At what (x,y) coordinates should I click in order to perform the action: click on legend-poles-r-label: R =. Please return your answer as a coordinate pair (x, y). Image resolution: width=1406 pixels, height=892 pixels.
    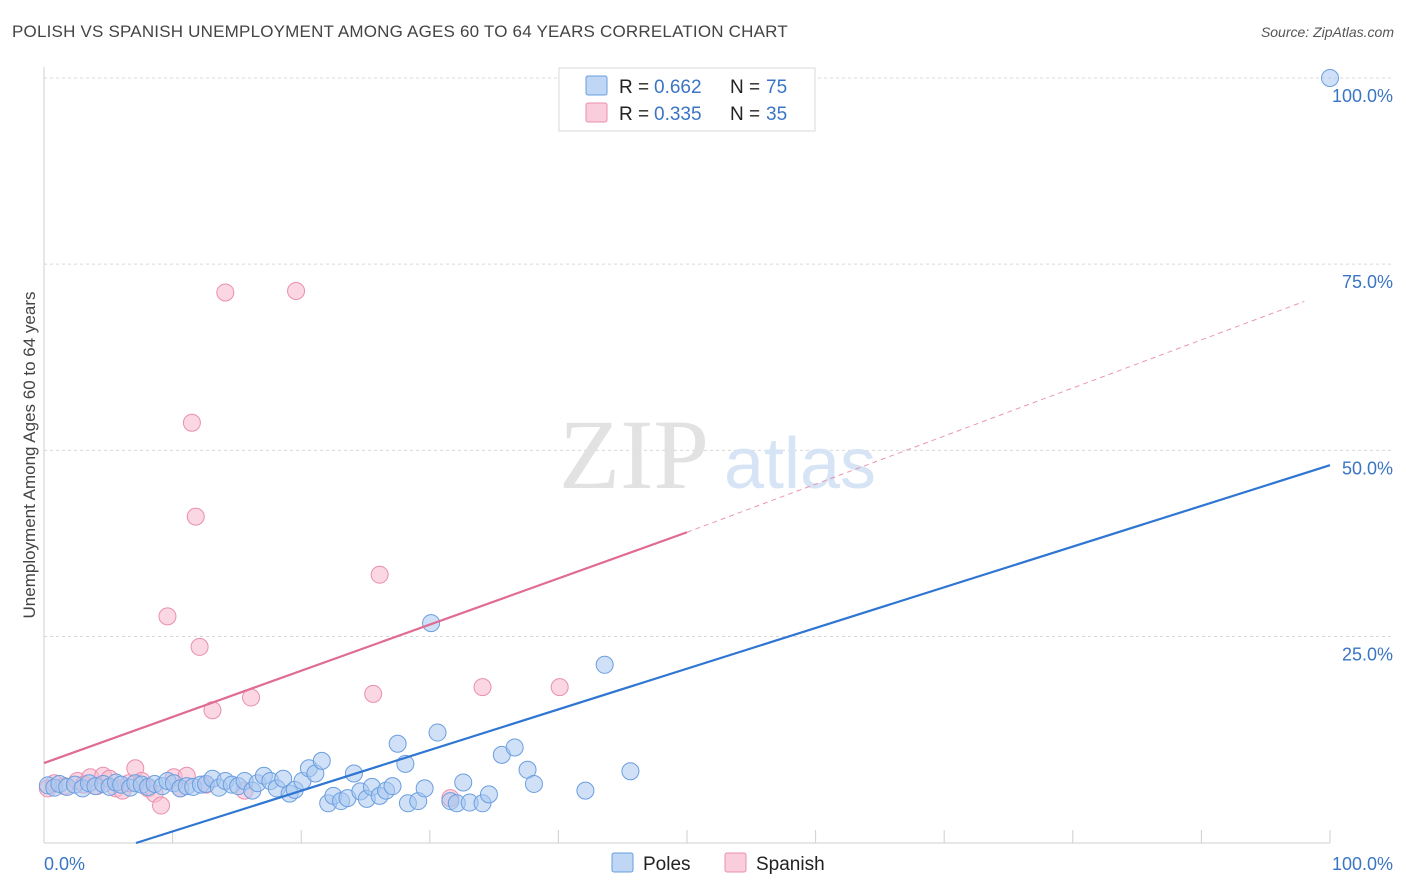
    Looking at the image, I should click on (634, 87).